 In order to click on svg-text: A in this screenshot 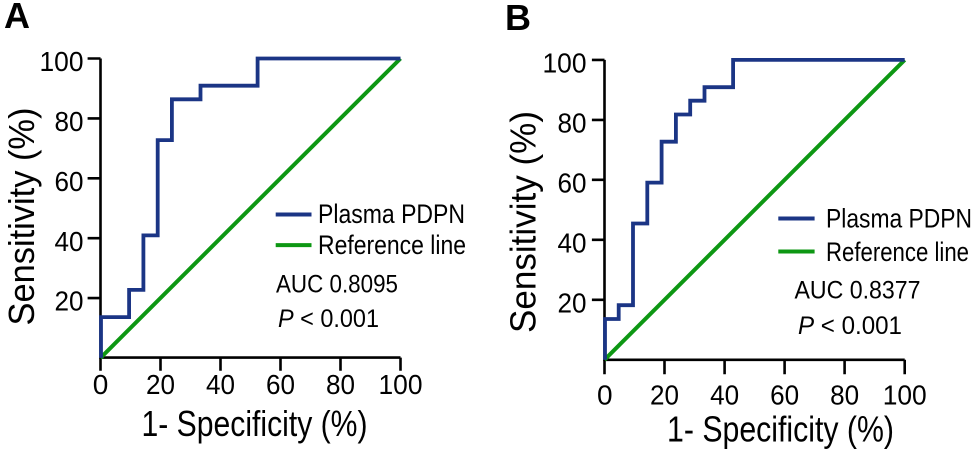, I will do `click(17, 18)`.